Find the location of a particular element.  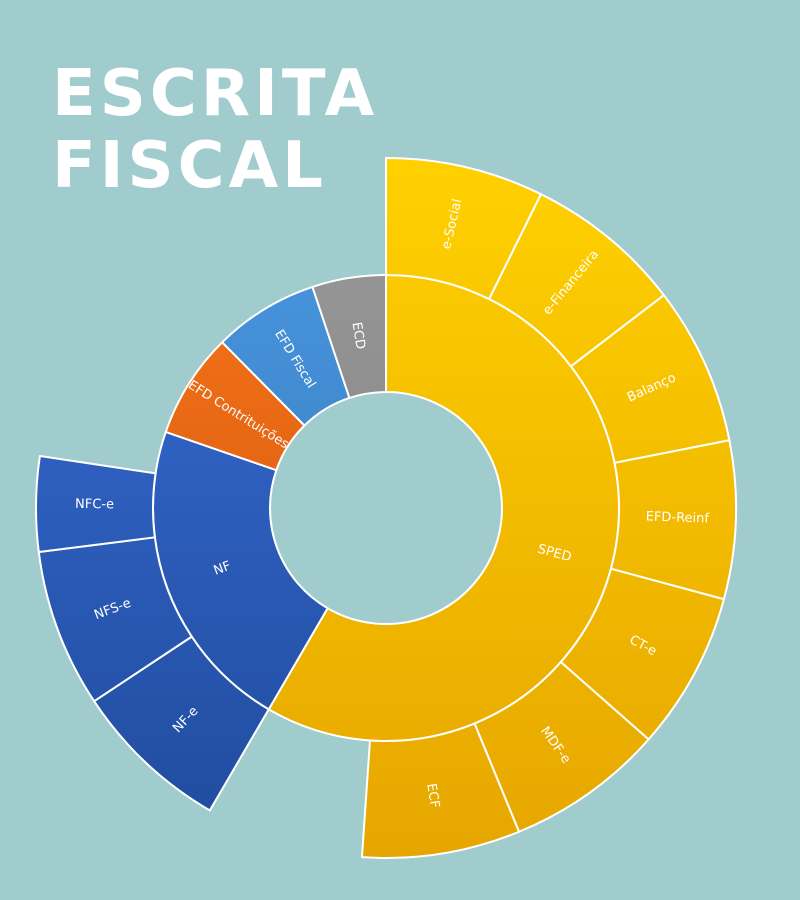

label-nfc-e: NFC-e is located at coordinates (94, 504).